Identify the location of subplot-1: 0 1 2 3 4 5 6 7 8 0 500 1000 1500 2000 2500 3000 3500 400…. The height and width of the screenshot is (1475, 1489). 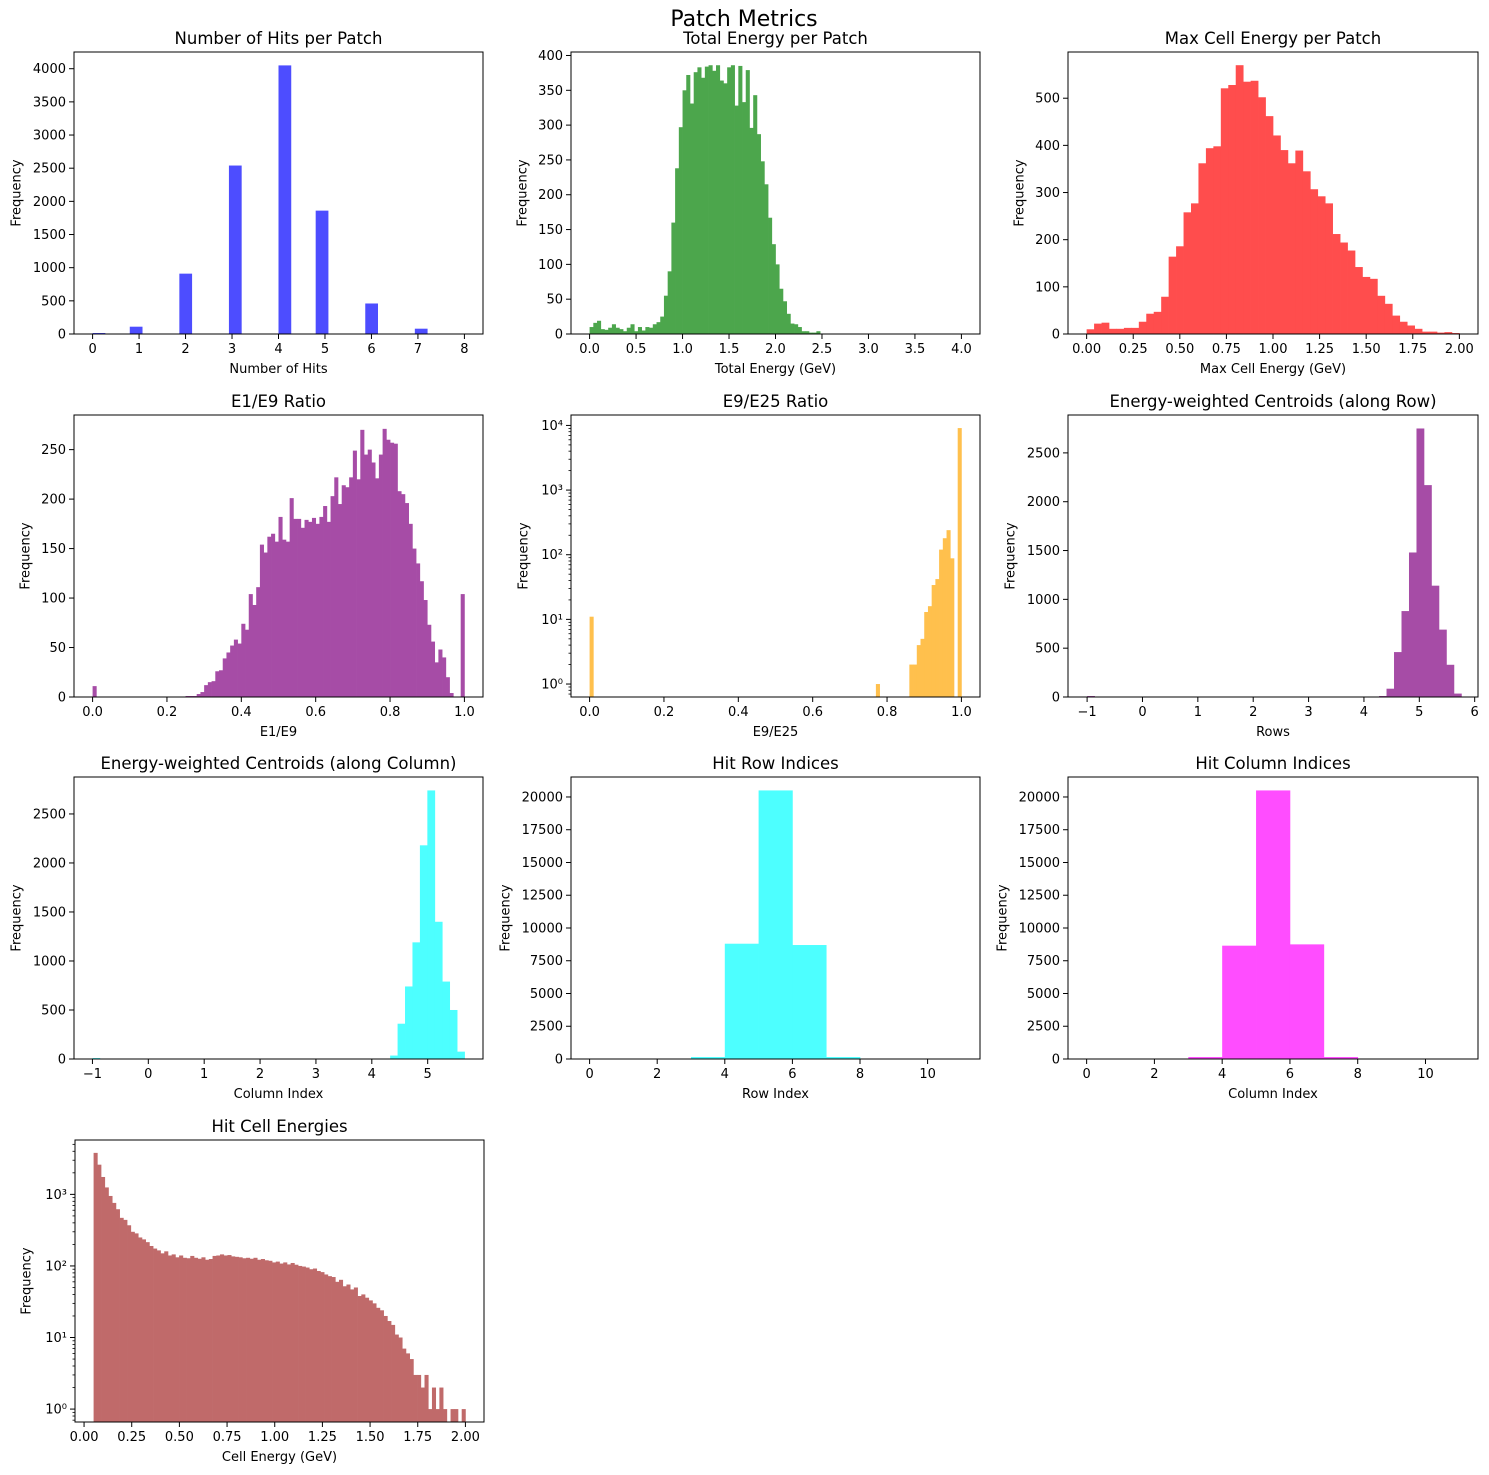
(247, 203).